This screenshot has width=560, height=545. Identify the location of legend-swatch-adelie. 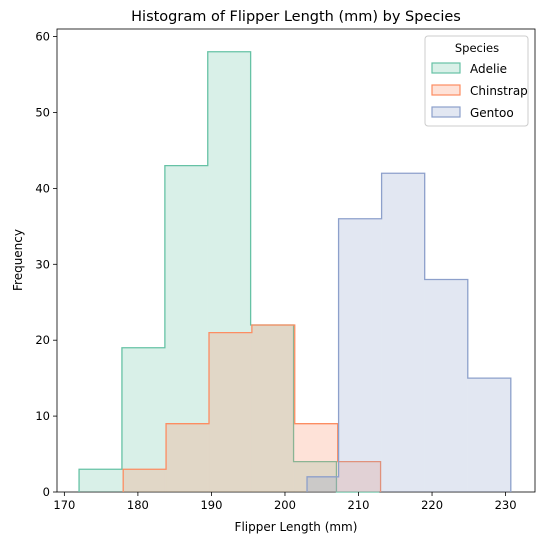
(446, 68).